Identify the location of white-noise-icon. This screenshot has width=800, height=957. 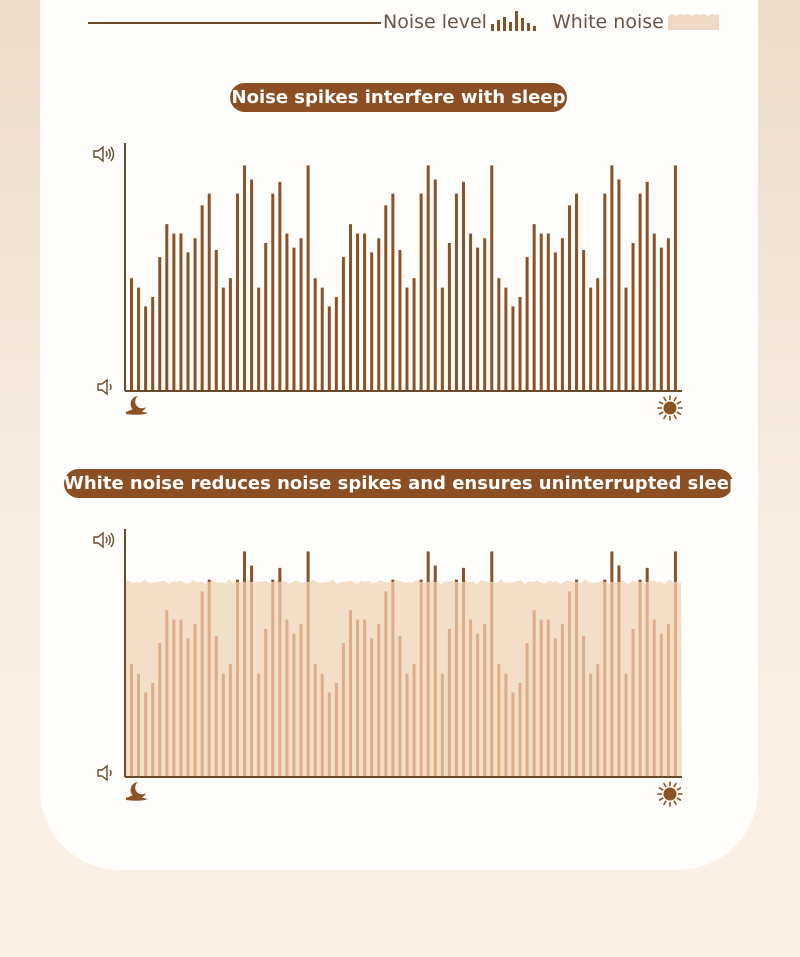
(693, 22).